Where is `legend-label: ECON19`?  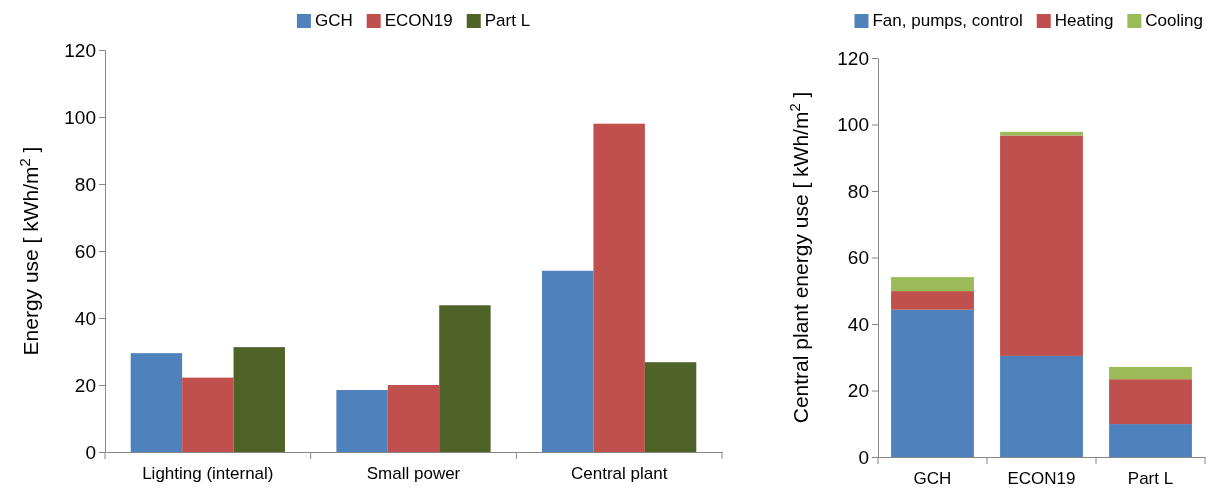 legend-label: ECON19 is located at coordinates (418, 20).